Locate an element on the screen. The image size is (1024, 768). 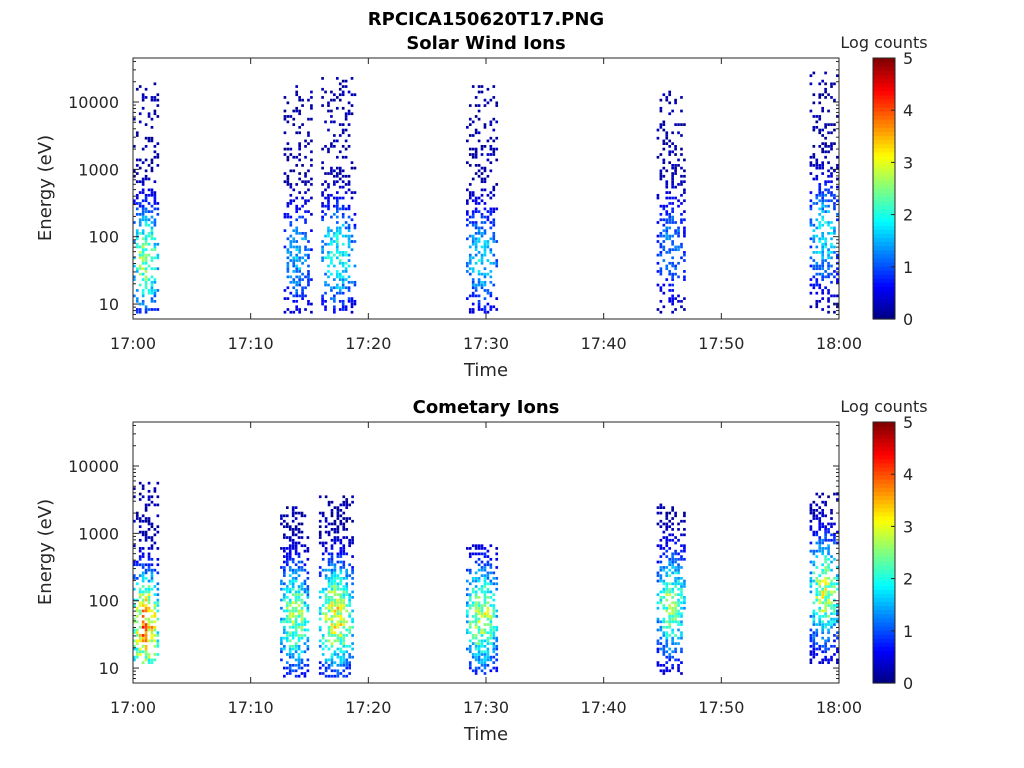
colorbar-tick-label: 5 is located at coordinates (908, 58).